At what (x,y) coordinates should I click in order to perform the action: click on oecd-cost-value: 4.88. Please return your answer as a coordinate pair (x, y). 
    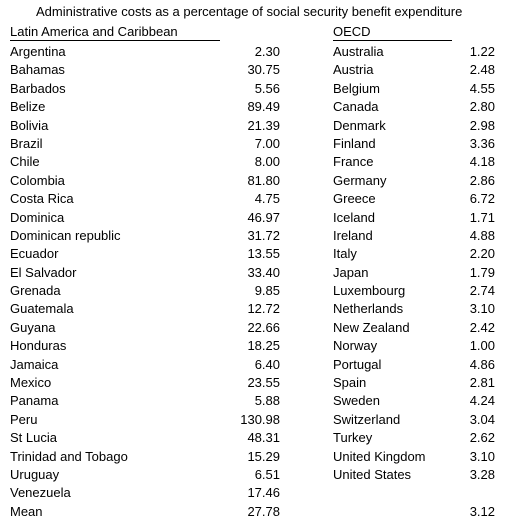
    Looking at the image, I should click on (482, 235).